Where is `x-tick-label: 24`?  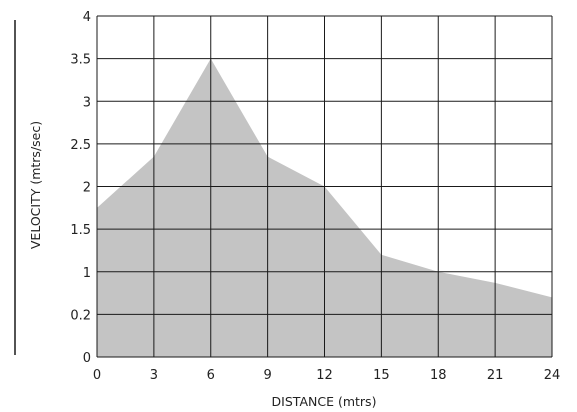
x-tick-label: 24 is located at coordinates (552, 375).